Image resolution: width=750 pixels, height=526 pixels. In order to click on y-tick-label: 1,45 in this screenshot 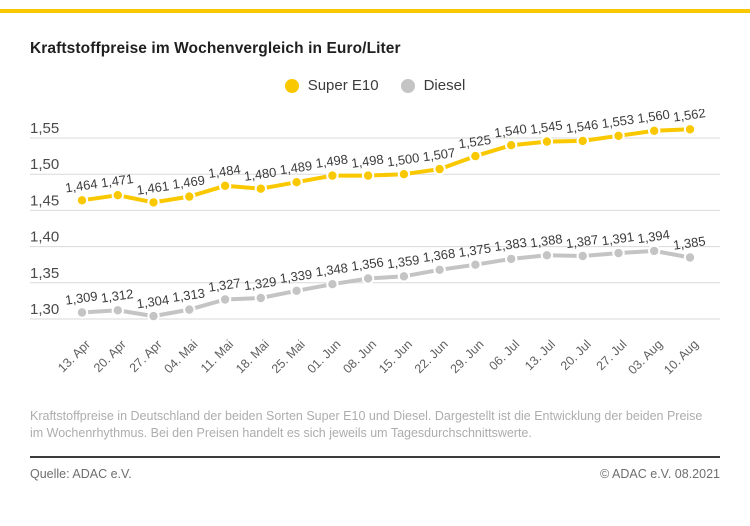, I will do `click(44, 200)`.